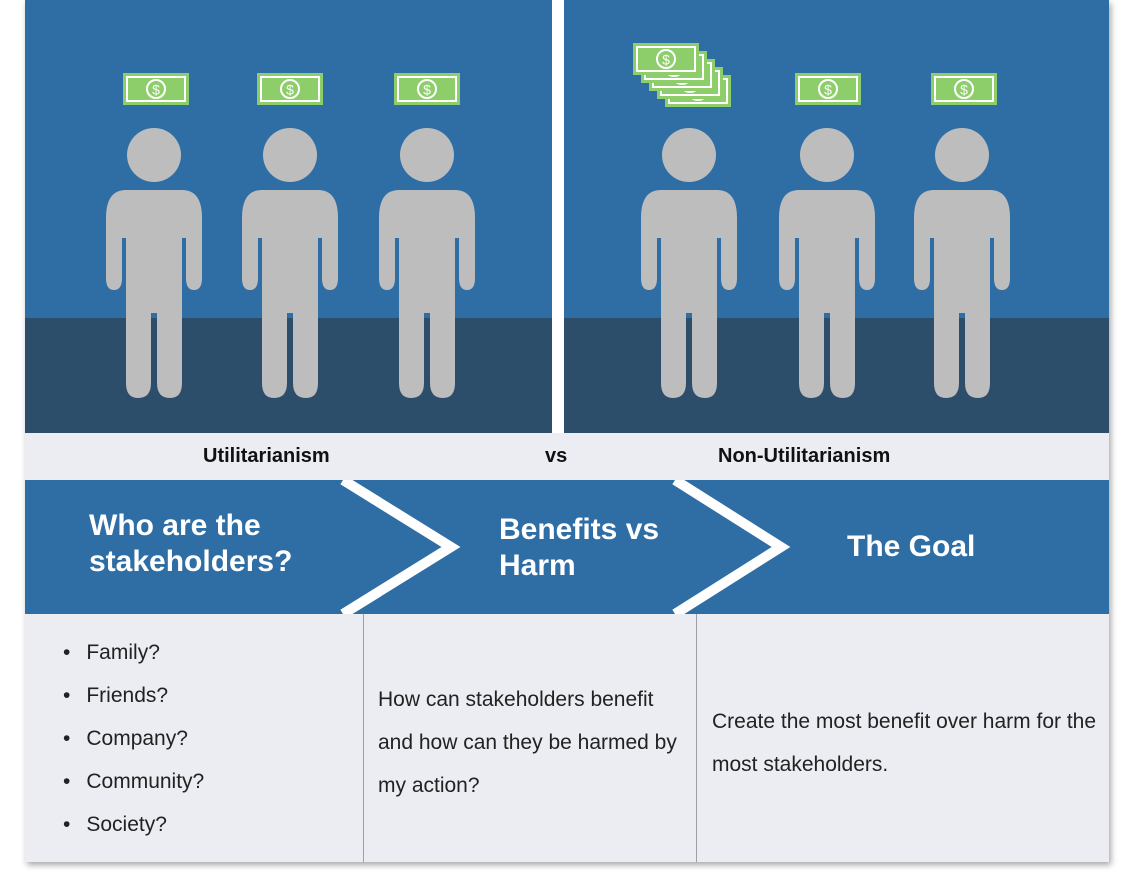 The height and width of the screenshot is (876, 1122). I want to click on list-item: Family?, so click(133, 659).